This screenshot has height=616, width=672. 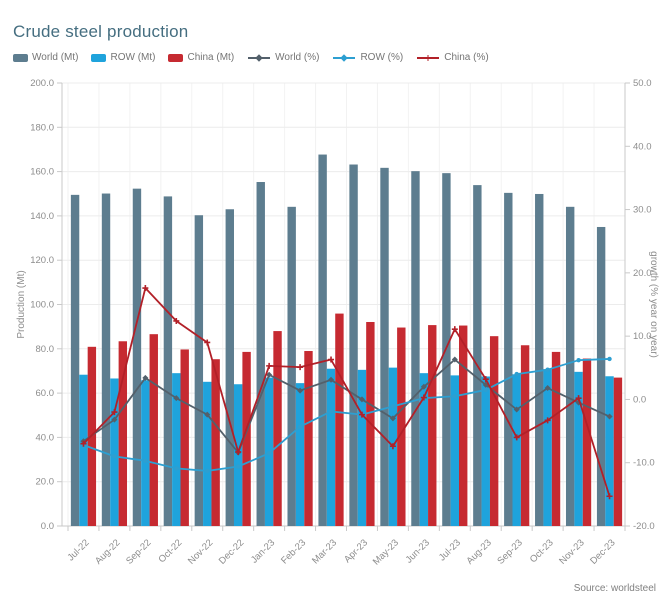 I want to click on line-path, so click(x=346, y=415).